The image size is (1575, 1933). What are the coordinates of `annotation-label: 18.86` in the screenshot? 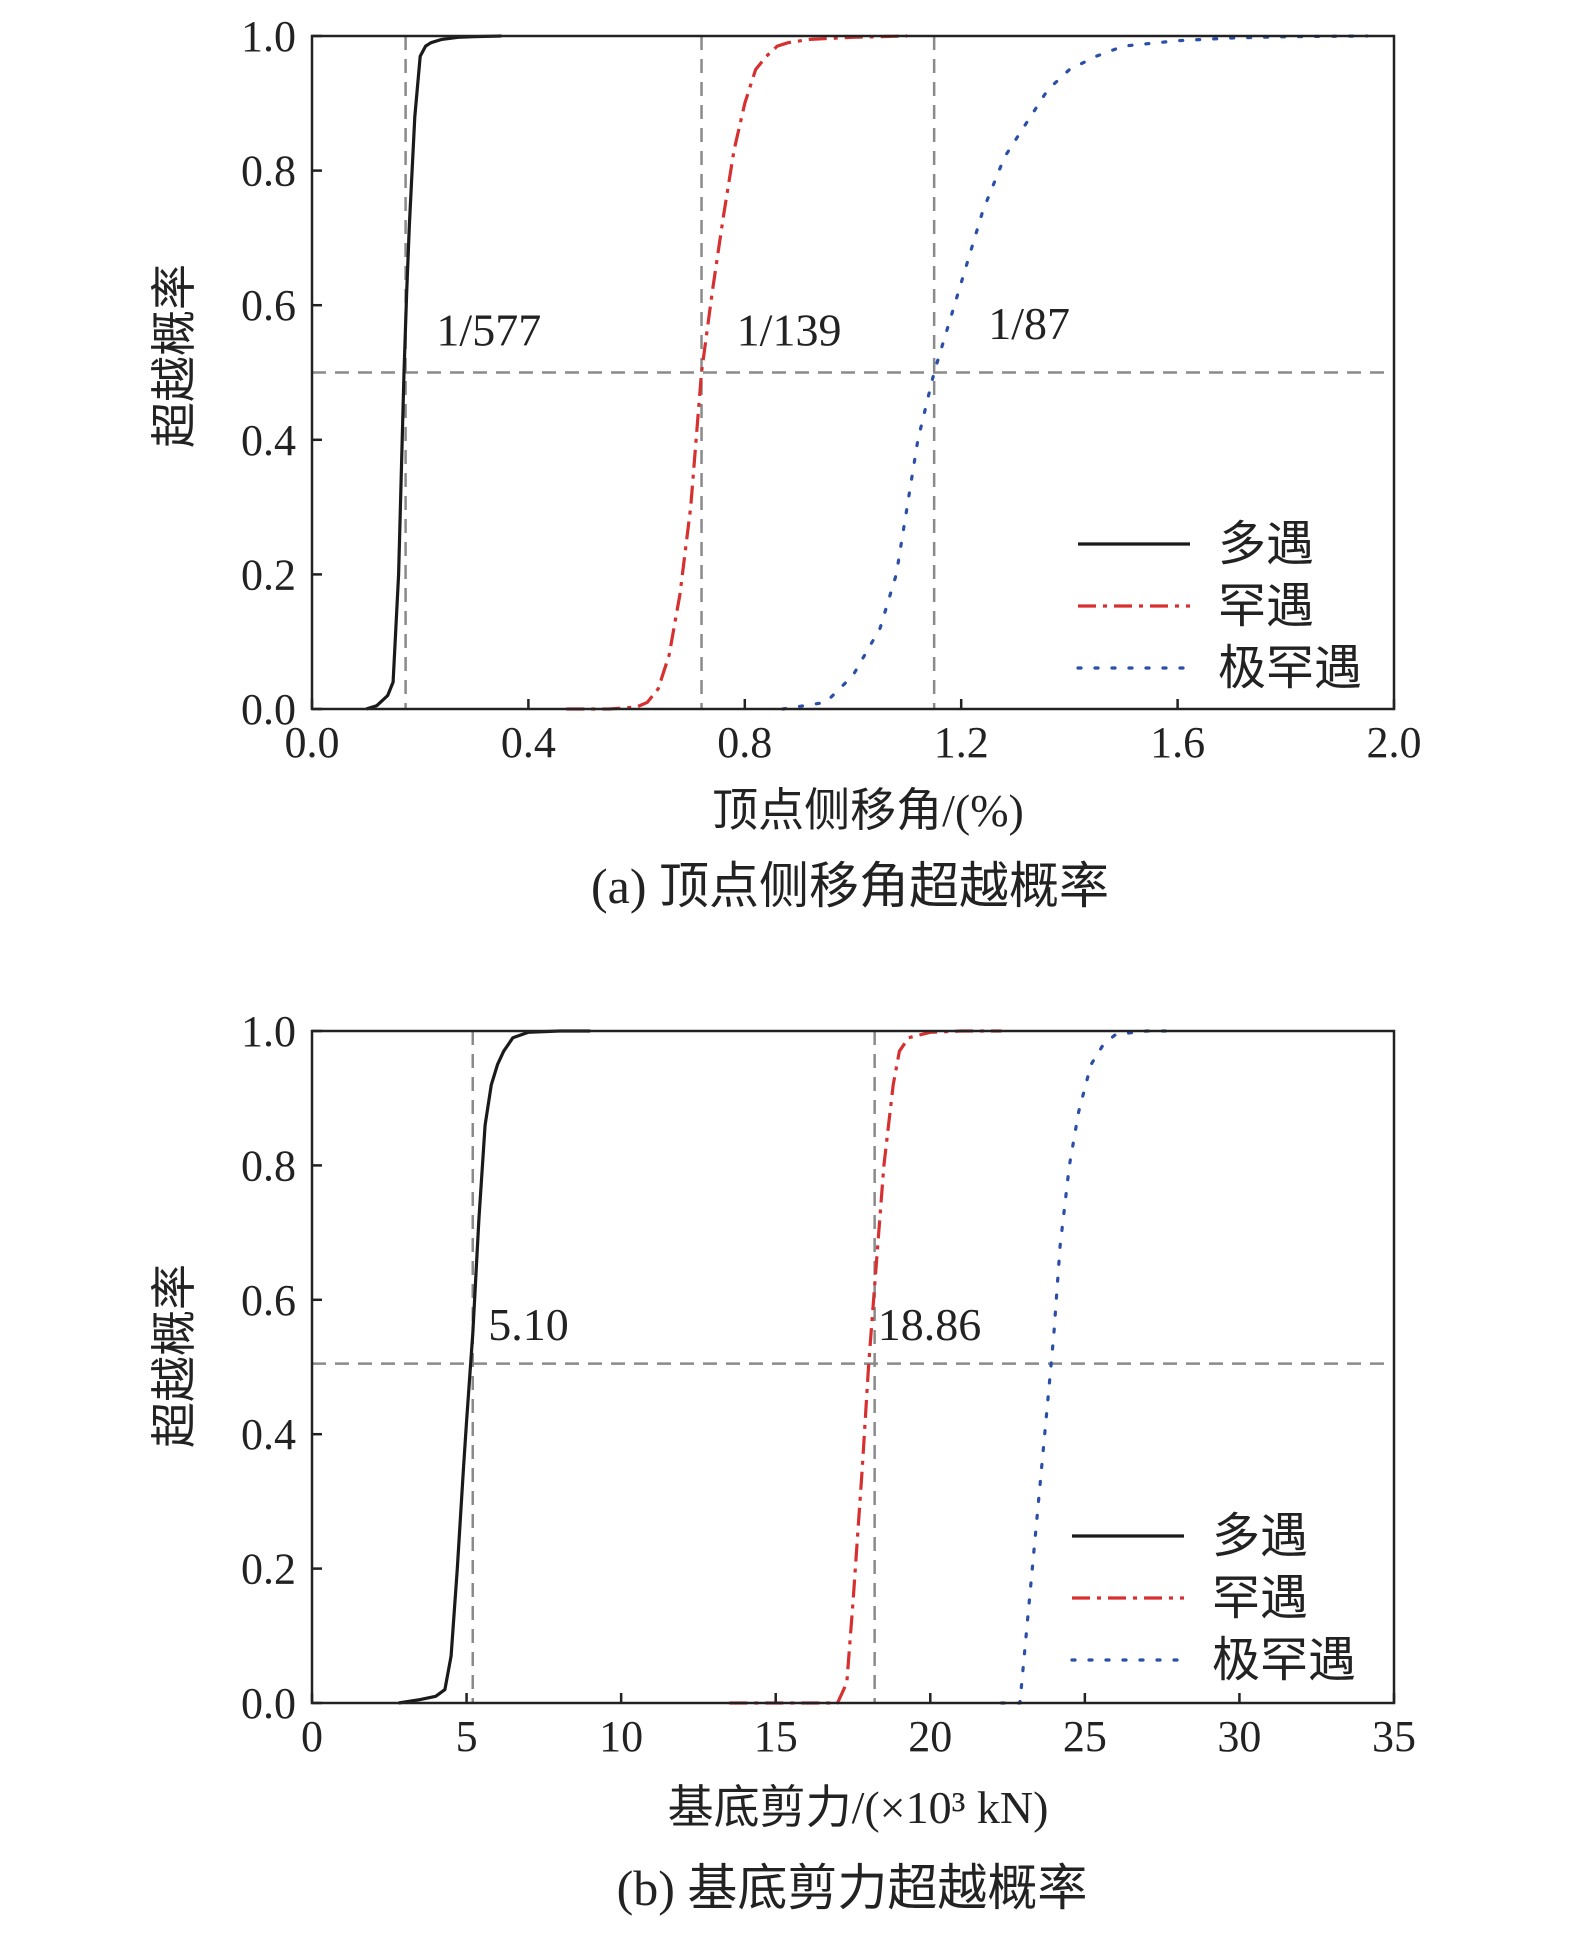 It's located at (930, 1324).